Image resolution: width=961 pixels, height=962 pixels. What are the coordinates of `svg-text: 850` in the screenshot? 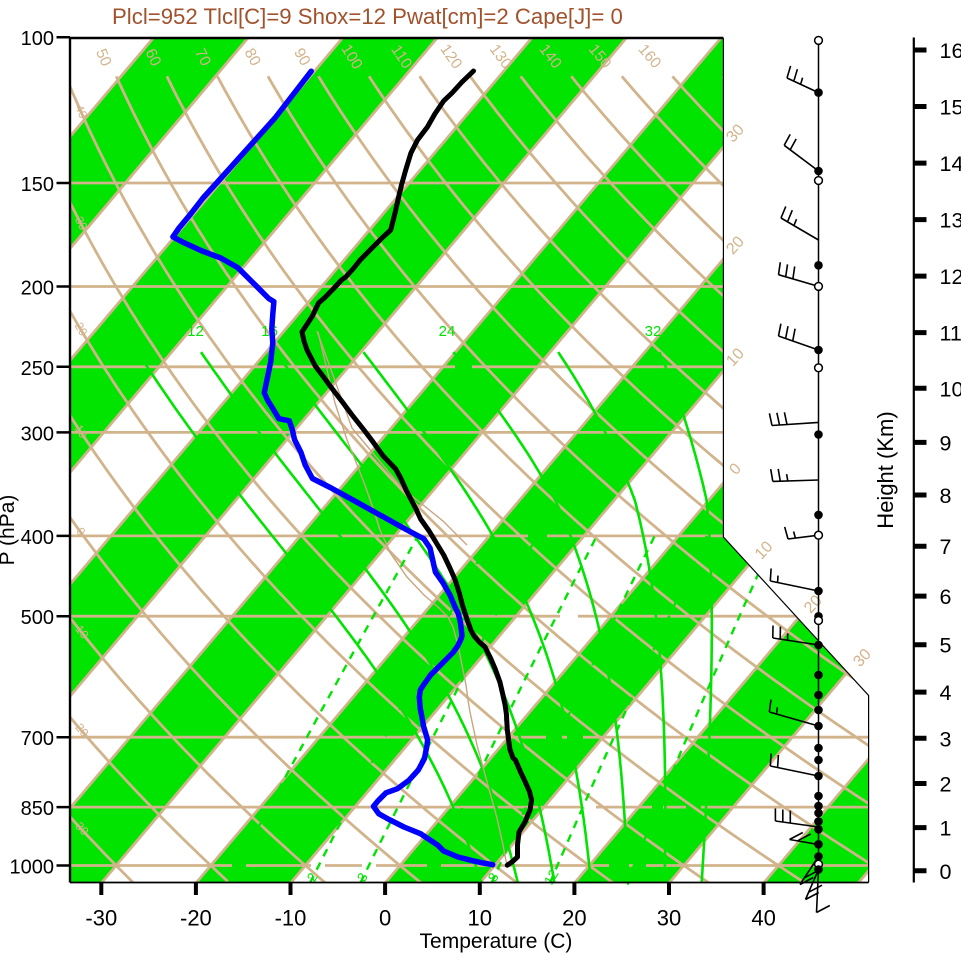 It's located at (37, 809).